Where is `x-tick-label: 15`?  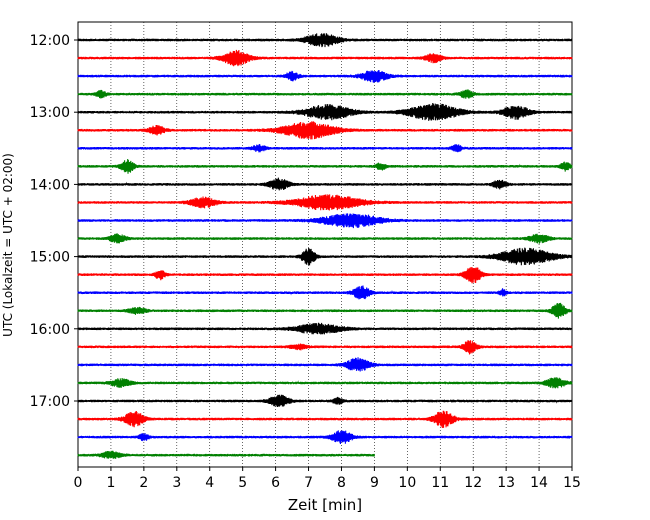 x-tick-label: 15 is located at coordinates (572, 483).